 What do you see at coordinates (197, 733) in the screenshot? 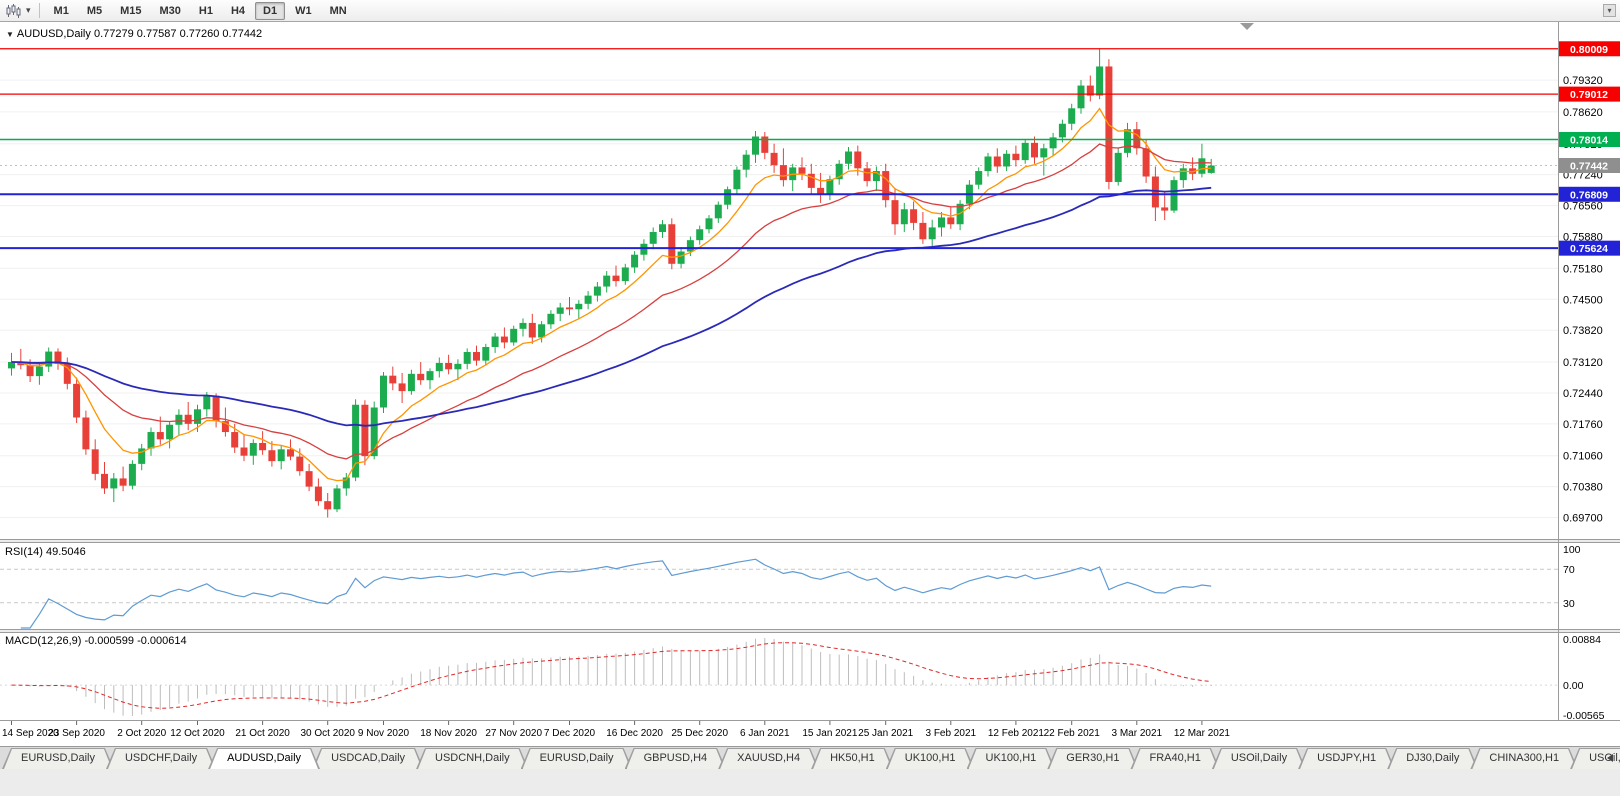
I see `svg-text: 12 Oct 2020` at bounding box center [197, 733].